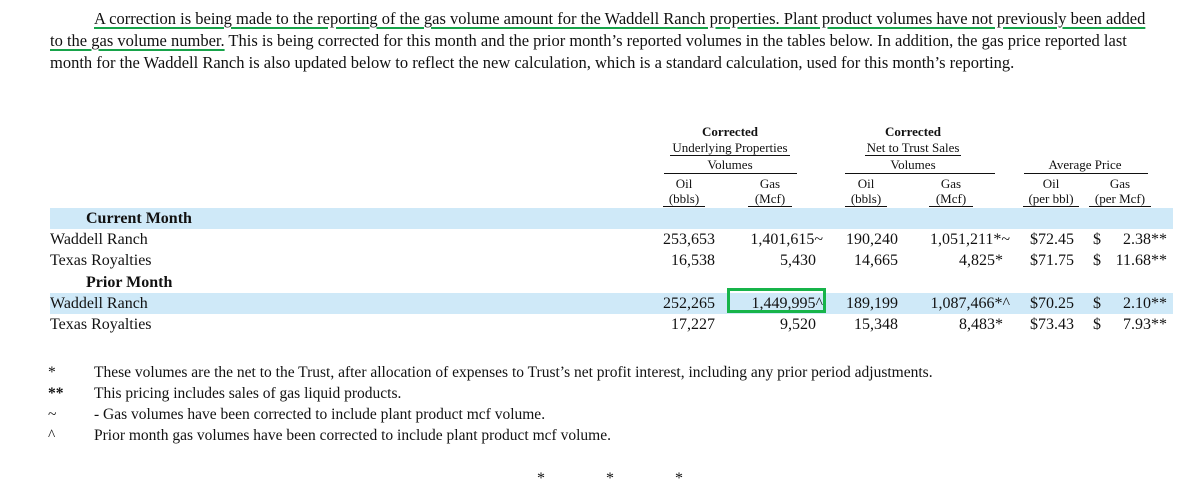 The image size is (1192, 488). I want to click on cell-p-oil: $70.25, so click(1052, 303).